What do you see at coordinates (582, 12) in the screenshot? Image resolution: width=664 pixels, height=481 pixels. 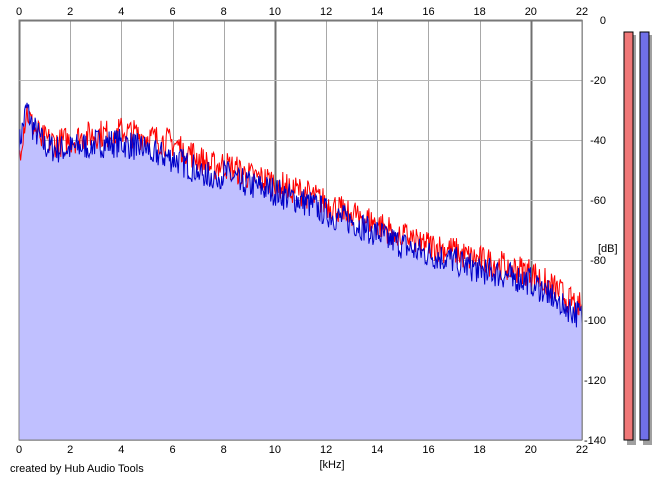 I see `x-tick-label-top: 22` at bounding box center [582, 12].